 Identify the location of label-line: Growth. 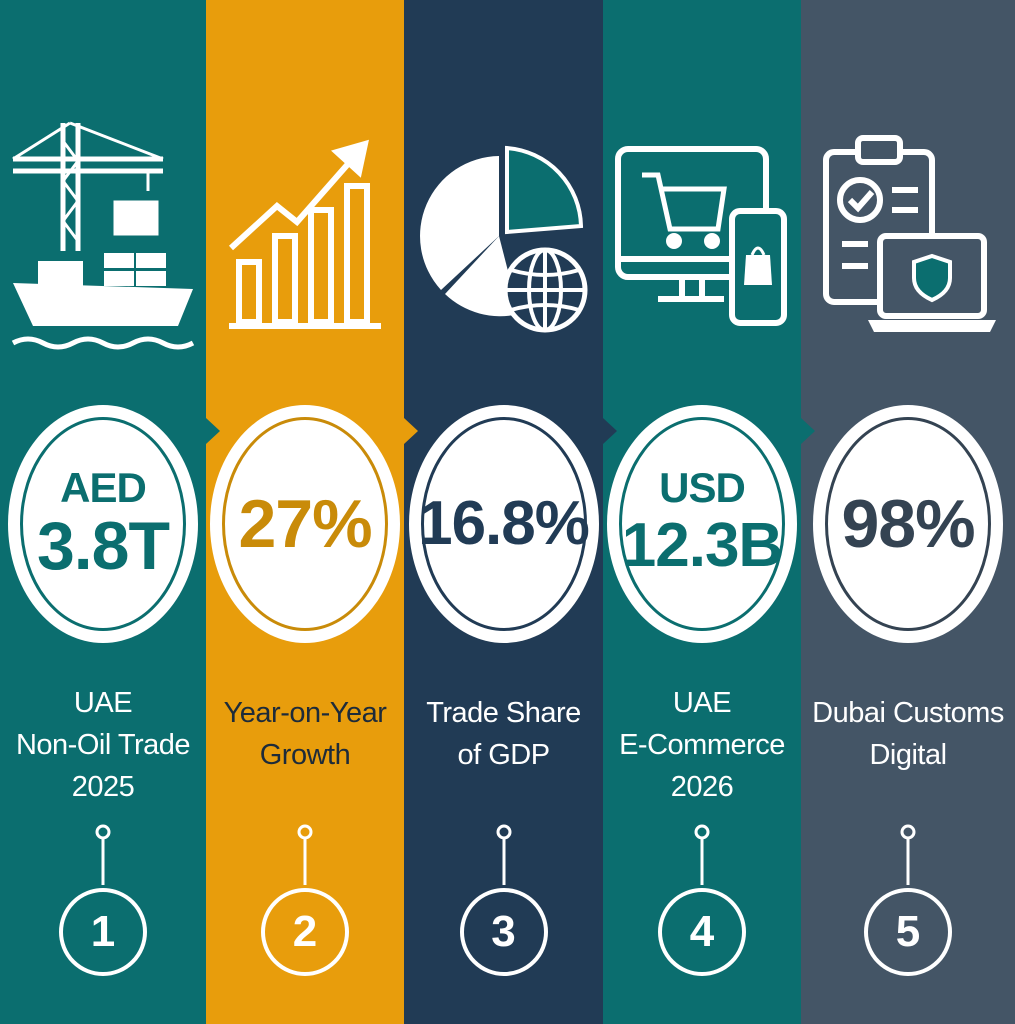
(305, 755).